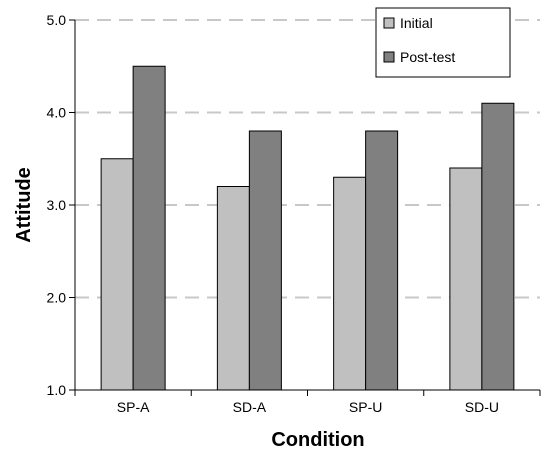  Describe the element at coordinates (233, 288) in the screenshot. I see `bar-initial-sd-a` at that location.